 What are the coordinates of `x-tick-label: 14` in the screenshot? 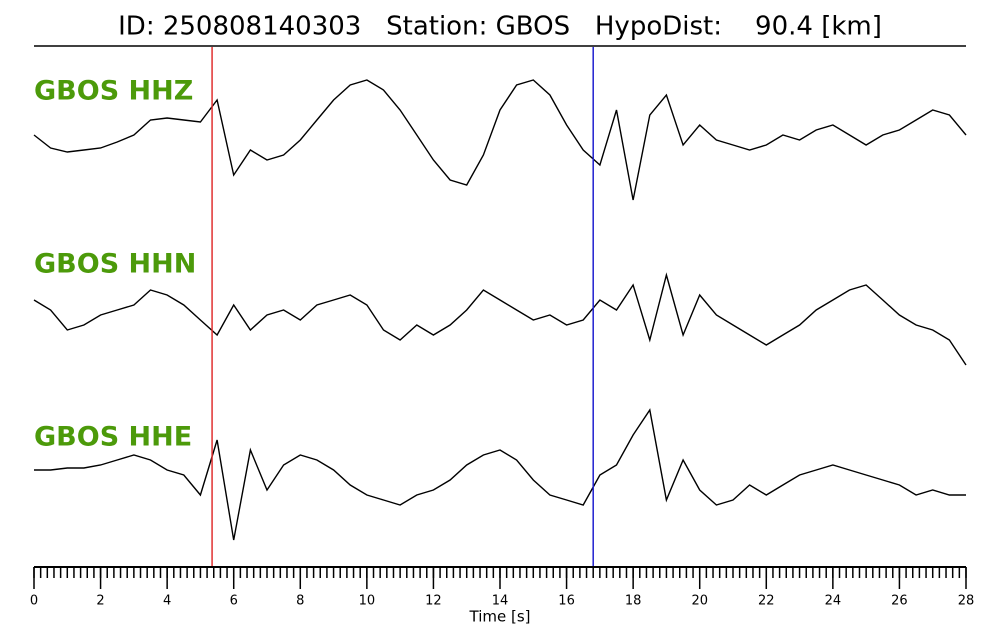 It's located at (500, 601).